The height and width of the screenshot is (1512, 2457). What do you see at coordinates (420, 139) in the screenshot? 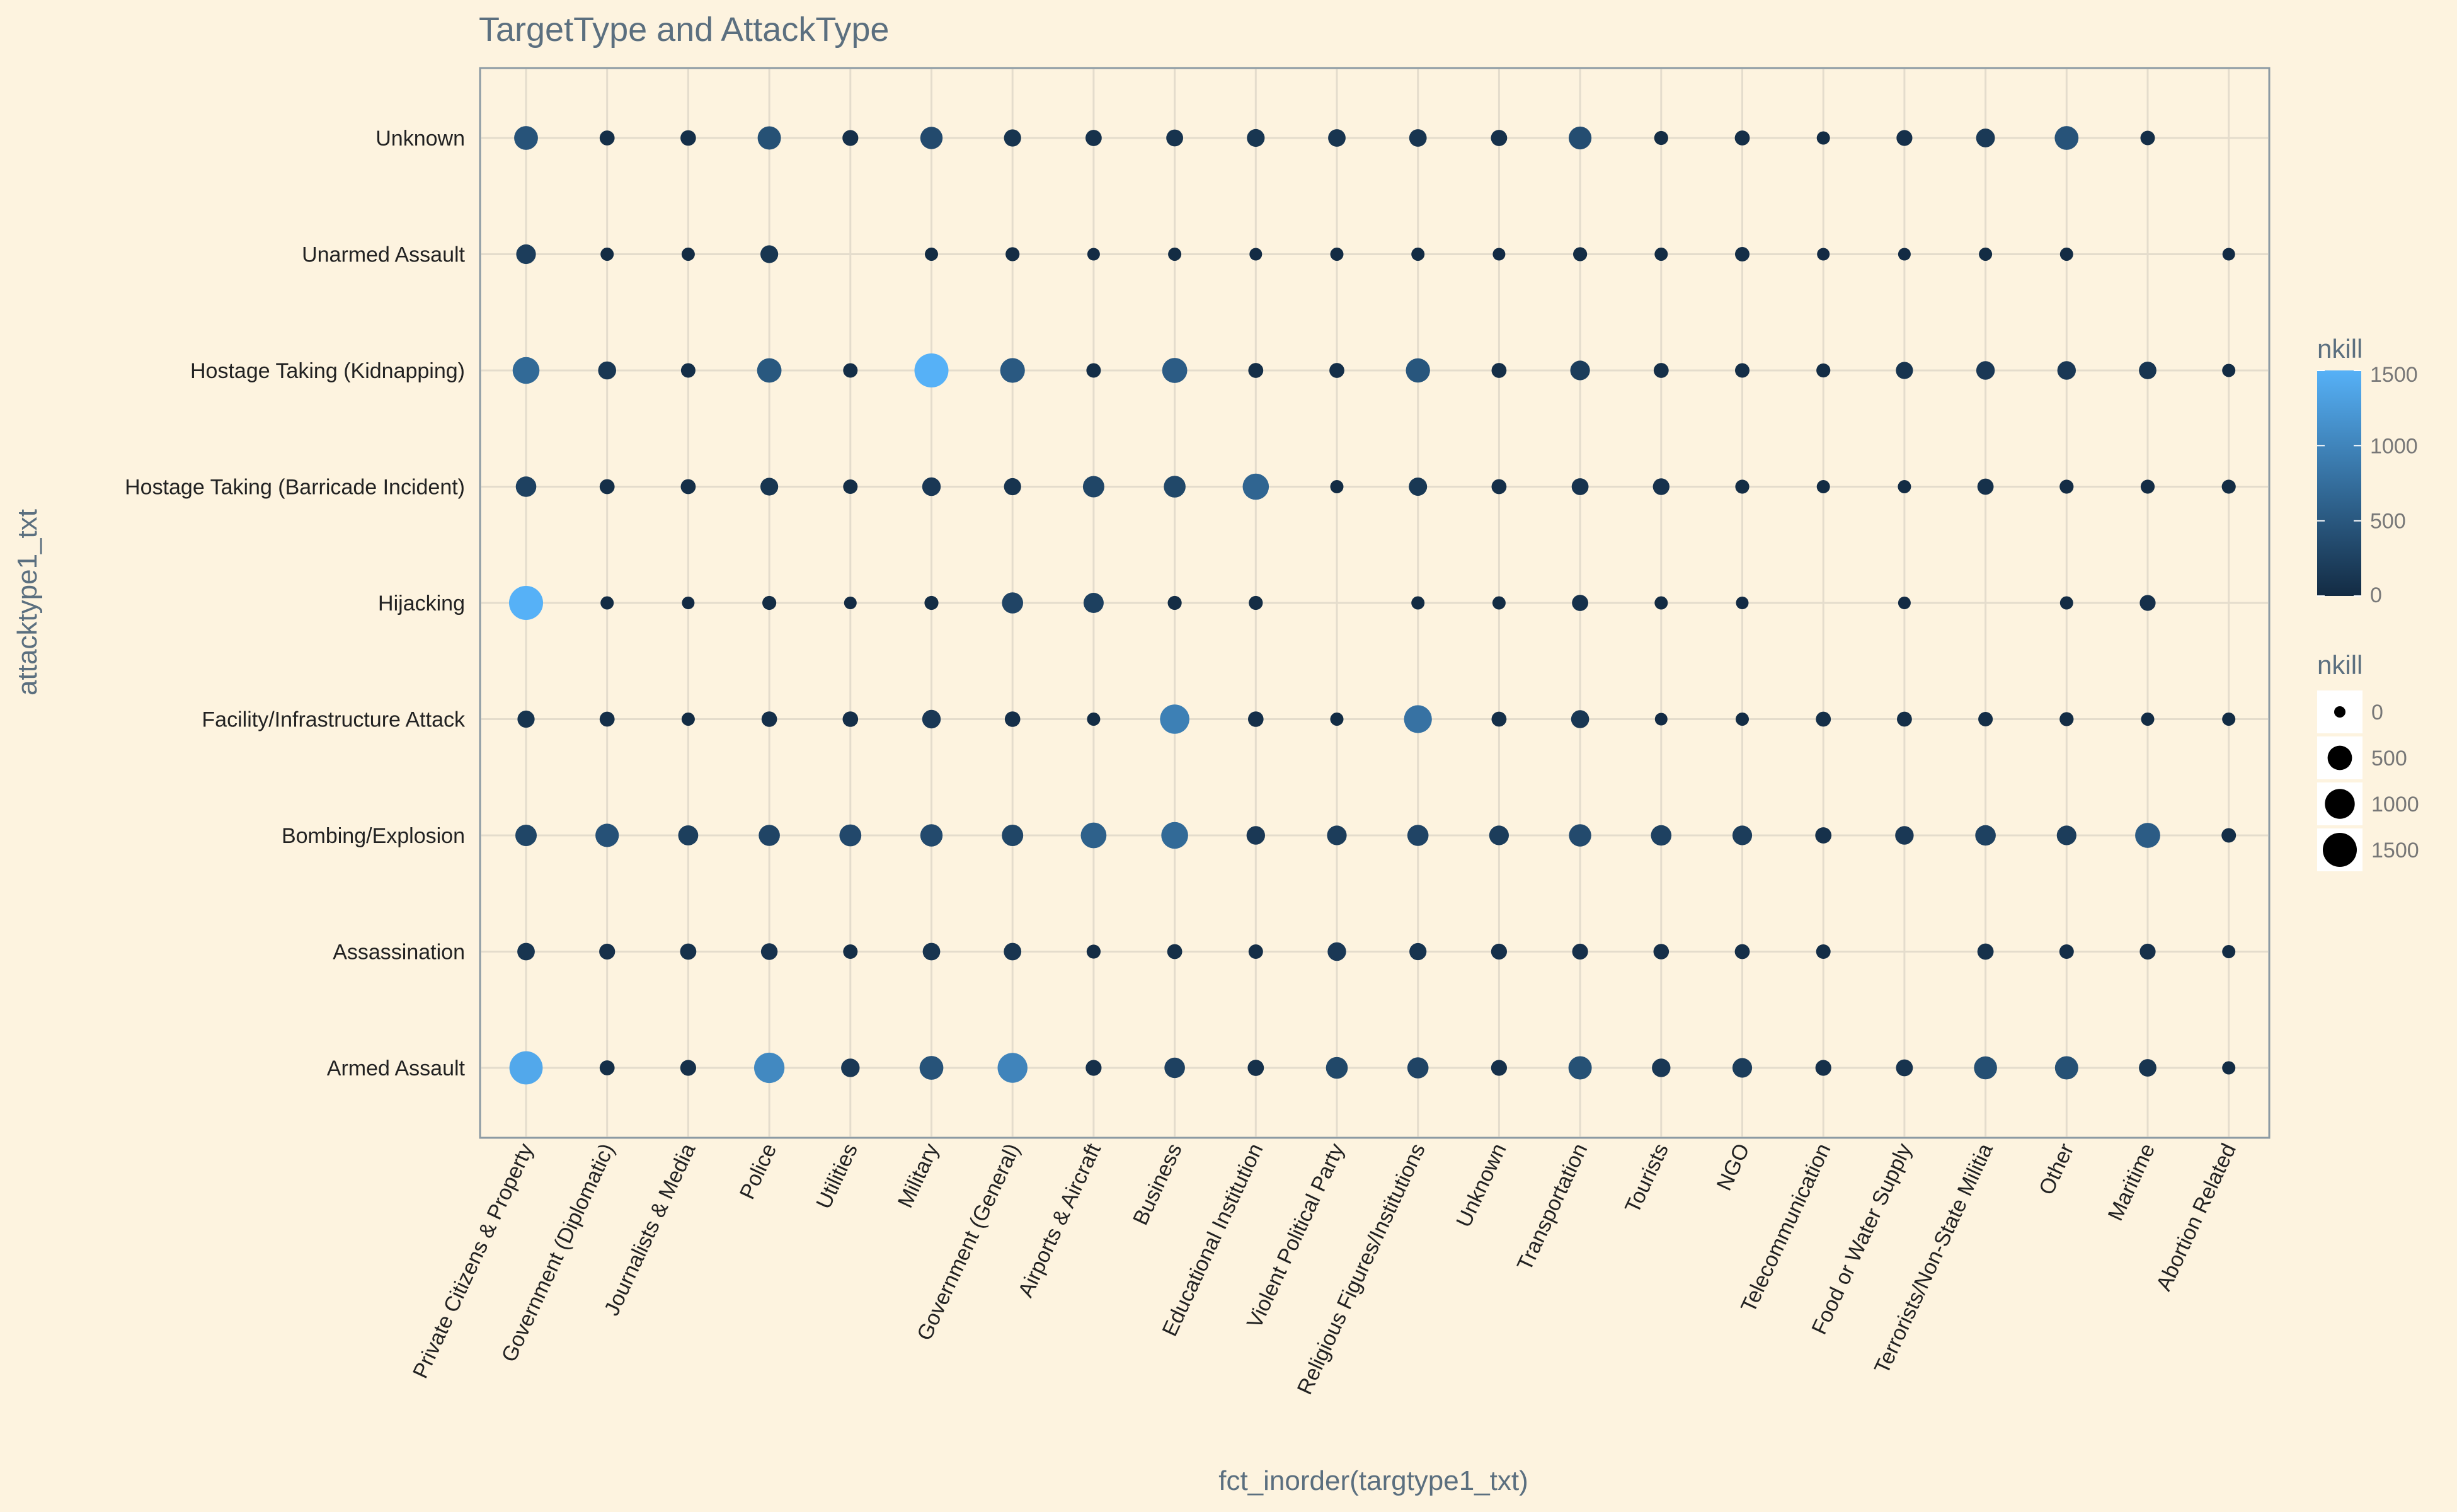
I see `y-tick-label: Unknown` at bounding box center [420, 139].